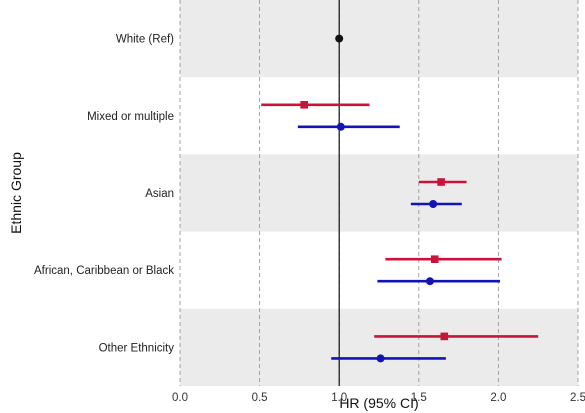 The width and height of the screenshot is (585, 413). What do you see at coordinates (130, 117) in the screenshot?
I see `category-label-mixed-or-multiple: Mixed or multiple` at bounding box center [130, 117].